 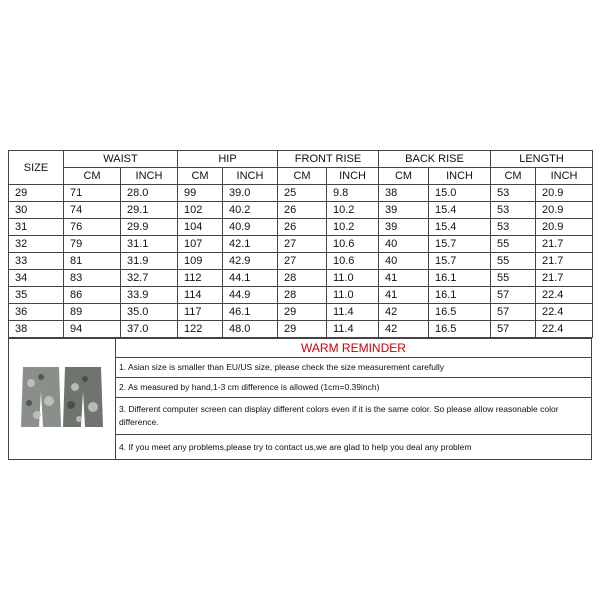 I want to click on cell: 25, so click(x=302, y=193).